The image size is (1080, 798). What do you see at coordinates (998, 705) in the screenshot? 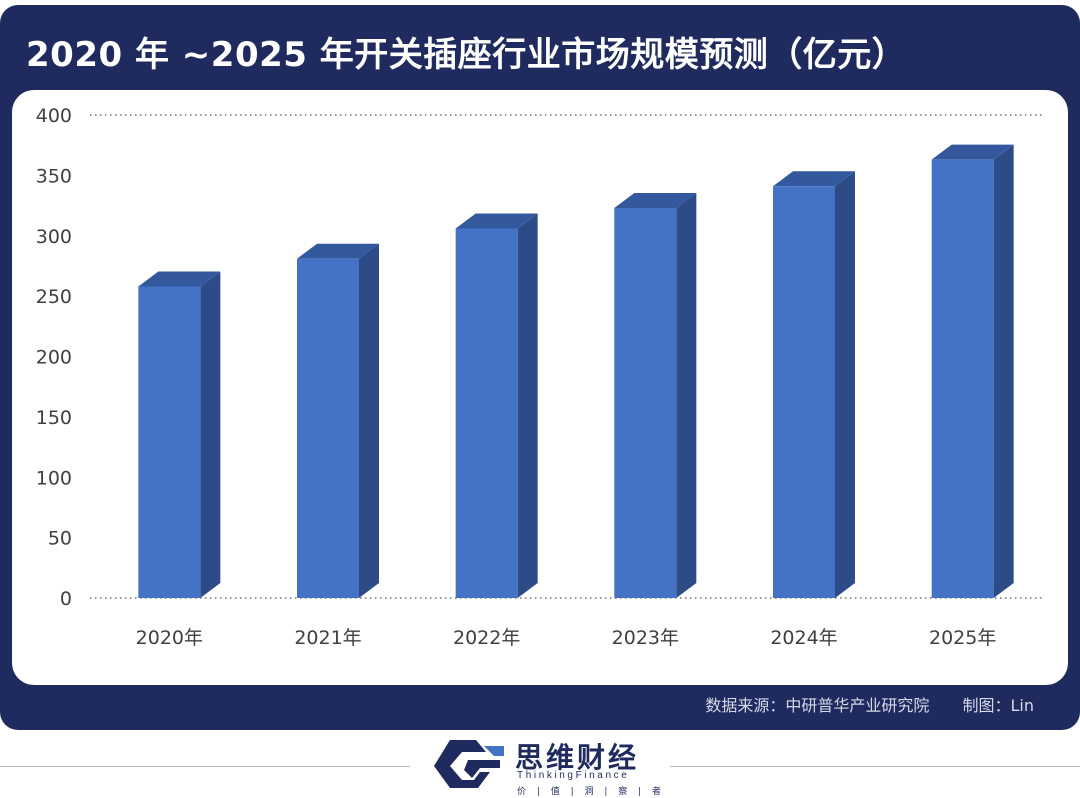
I see `author-text: 制图：Lin` at bounding box center [998, 705].